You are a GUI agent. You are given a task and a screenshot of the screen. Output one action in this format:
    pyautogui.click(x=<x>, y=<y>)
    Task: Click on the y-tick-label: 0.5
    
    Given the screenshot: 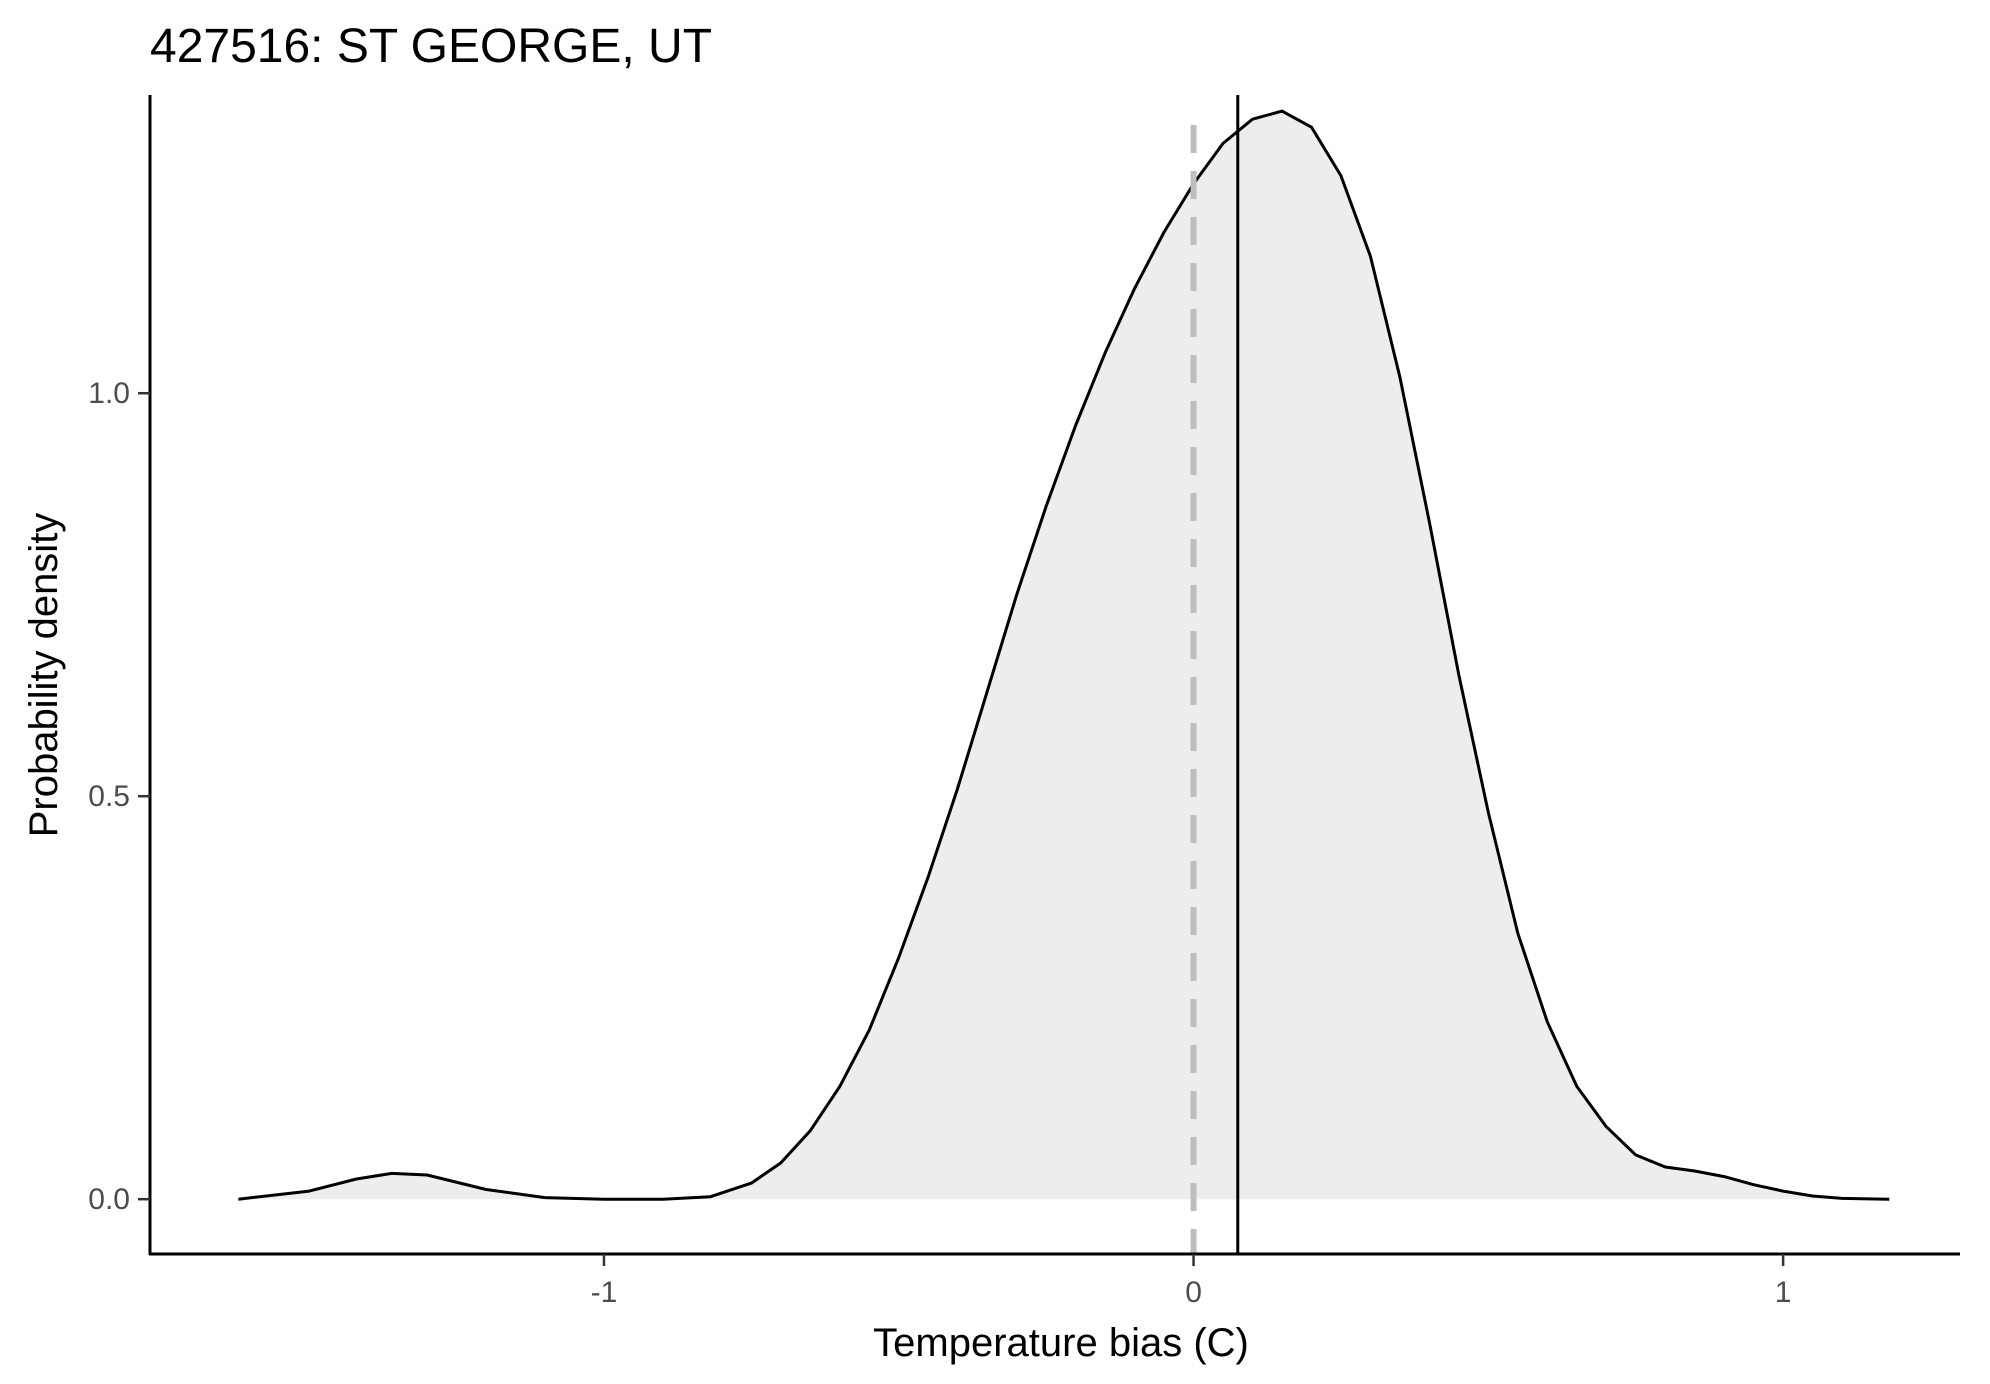 What is the action you would take?
    pyautogui.click(x=109, y=796)
    